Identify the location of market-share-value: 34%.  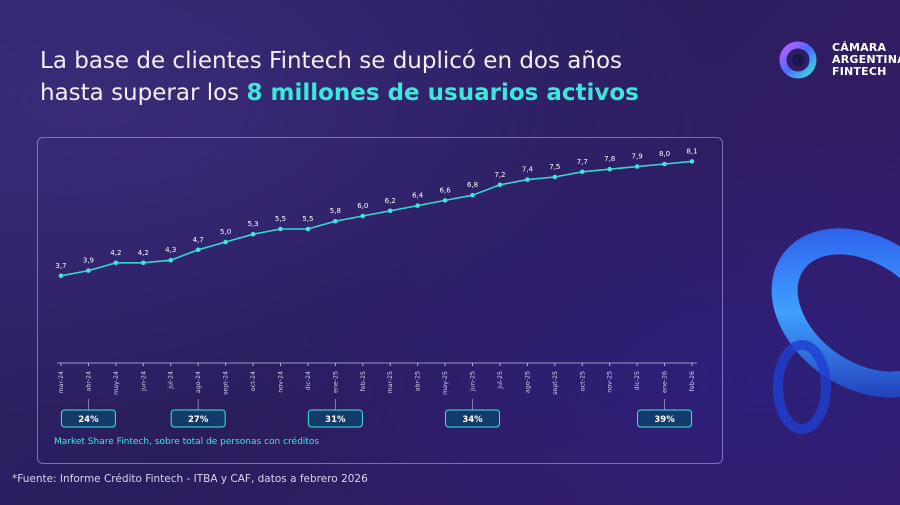
(472, 420).